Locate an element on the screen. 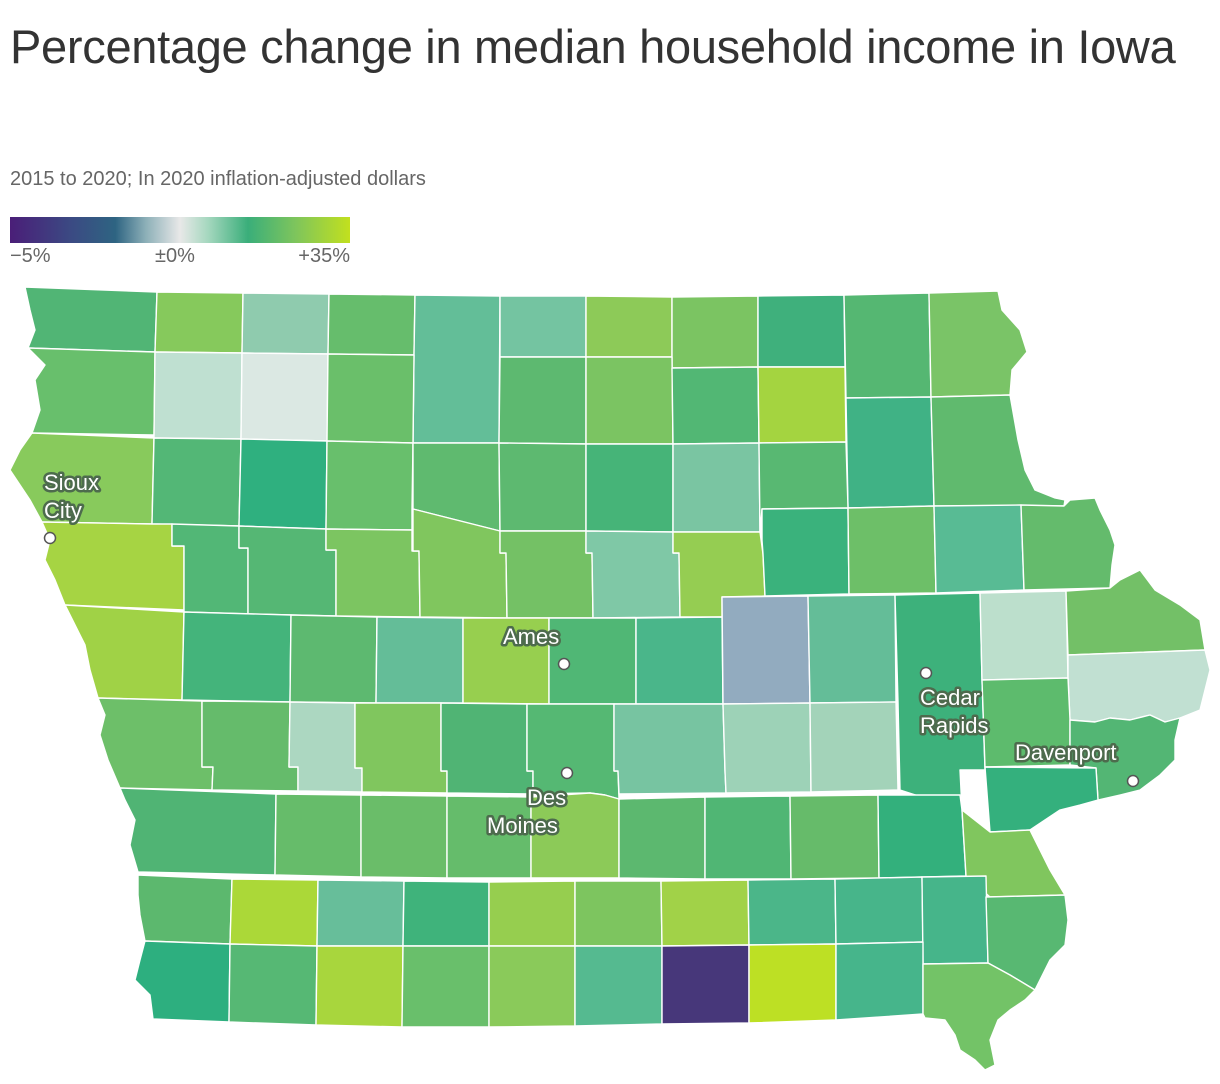 This screenshot has height=1084, width=1220. city-label: Des is located at coordinates (546, 797).